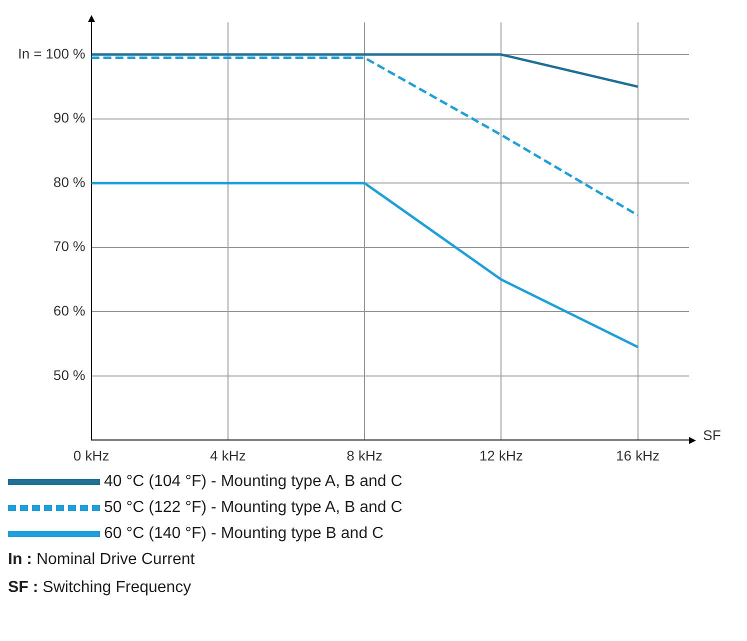  Describe the element at coordinates (501, 455) in the screenshot. I see `x-tick-label: 12 kHz` at that location.